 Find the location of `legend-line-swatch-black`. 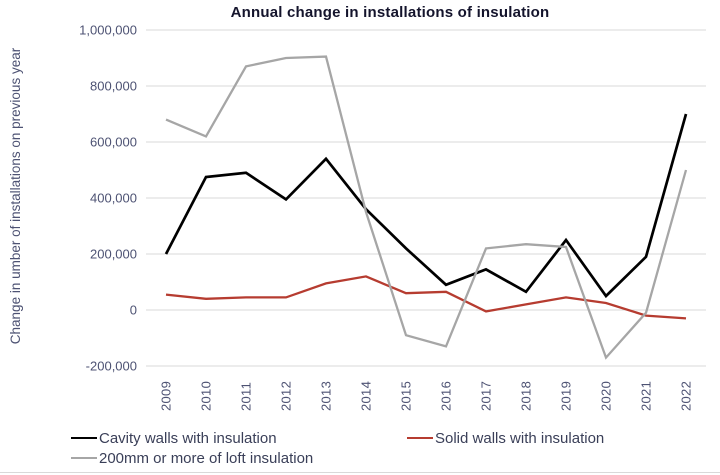

legend-line-swatch-black is located at coordinates (84, 438).